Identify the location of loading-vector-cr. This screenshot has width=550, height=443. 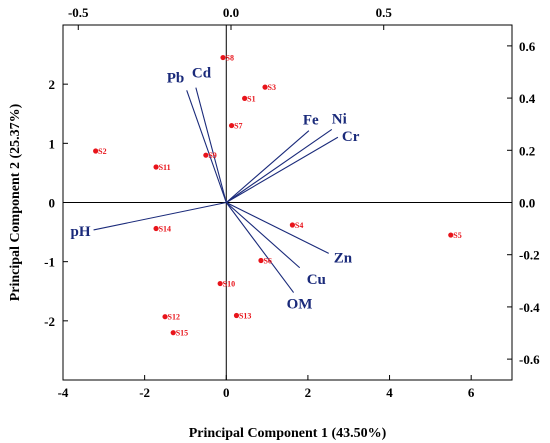
(282, 169).